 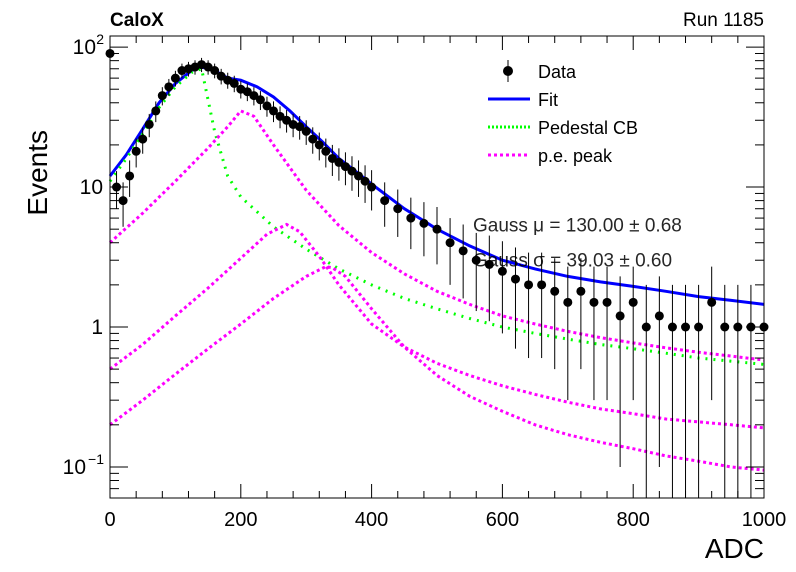 What do you see at coordinates (557, 72) in the screenshot?
I see `legend-label: Data` at bounding box center [557, 72].